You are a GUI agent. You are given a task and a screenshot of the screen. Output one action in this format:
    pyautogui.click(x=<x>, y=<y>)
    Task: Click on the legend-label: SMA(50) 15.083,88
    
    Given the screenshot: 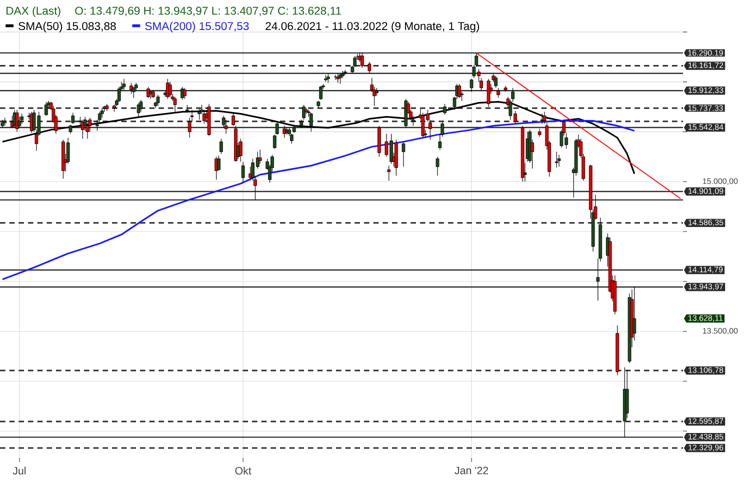 What is the action you would take?
    pyautogui.click(x=67, y=27)
    